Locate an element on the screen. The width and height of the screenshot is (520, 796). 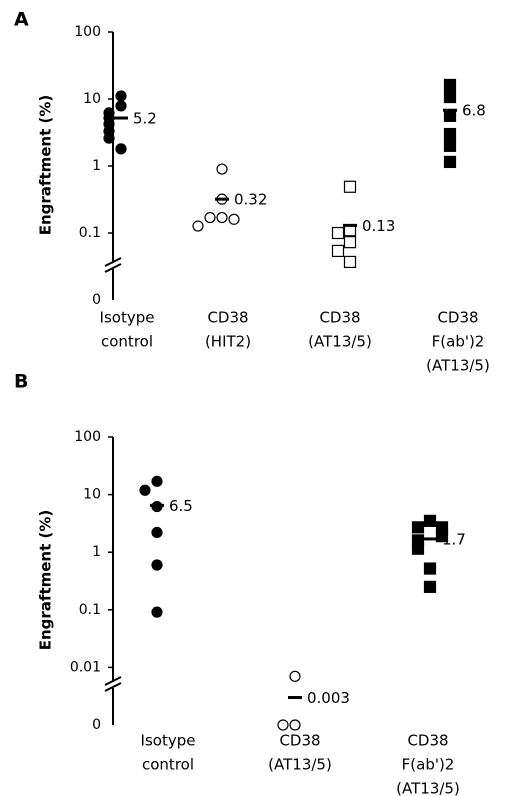
median-label: 1.7 is located at coordinates (454, 539).